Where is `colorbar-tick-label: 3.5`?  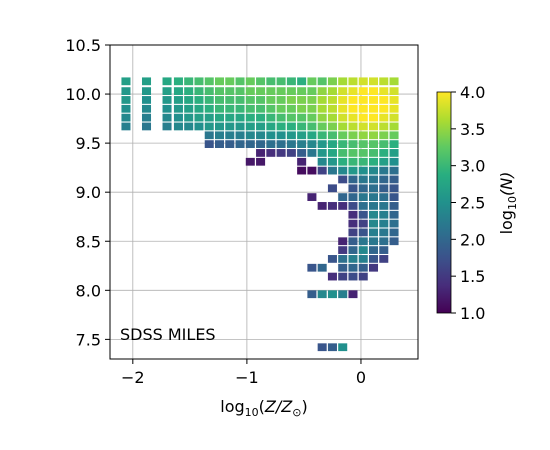
colorbar-tick-label: 3.5 is located at coordinates (472, 129).